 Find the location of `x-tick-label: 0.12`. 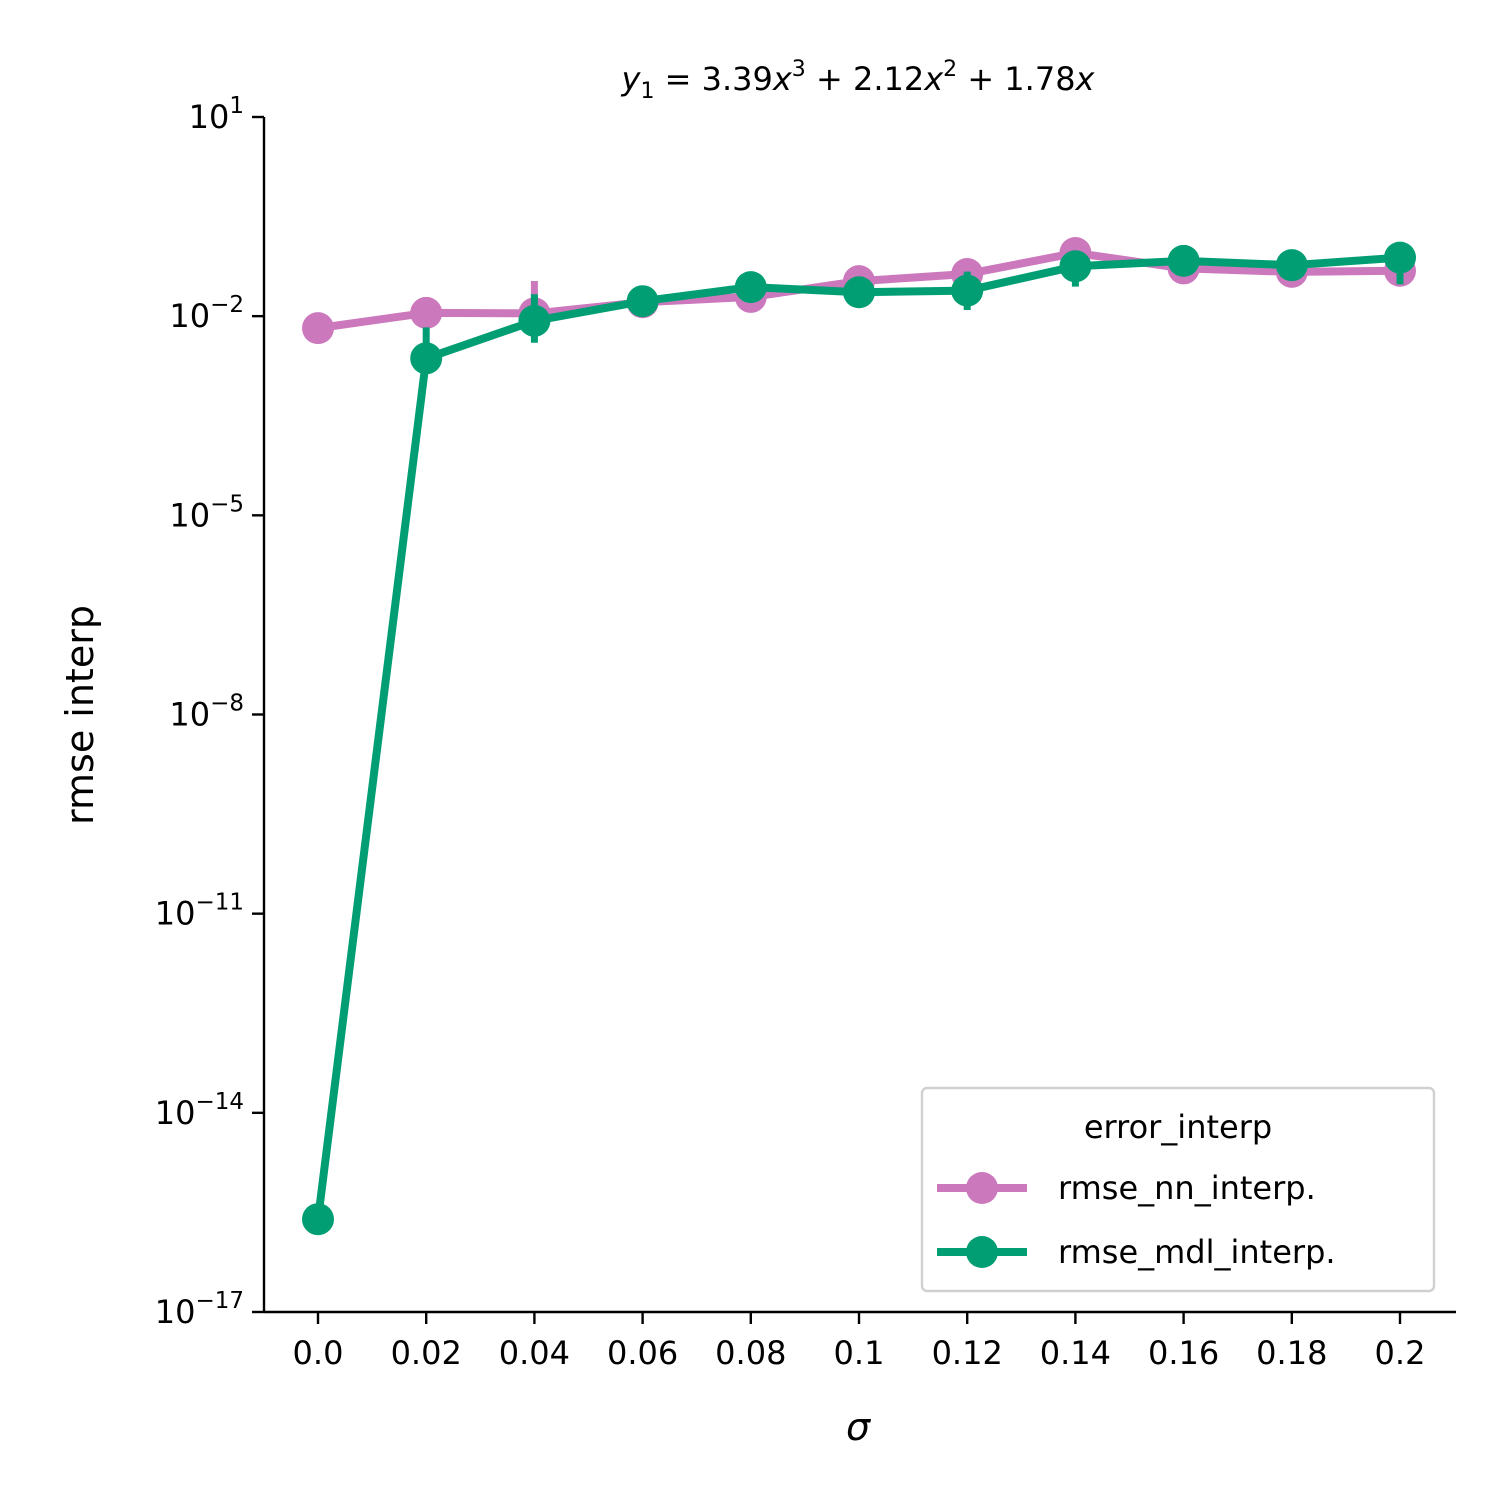

x-tick-label: 0.12 is located at coordinates (967, 1353).